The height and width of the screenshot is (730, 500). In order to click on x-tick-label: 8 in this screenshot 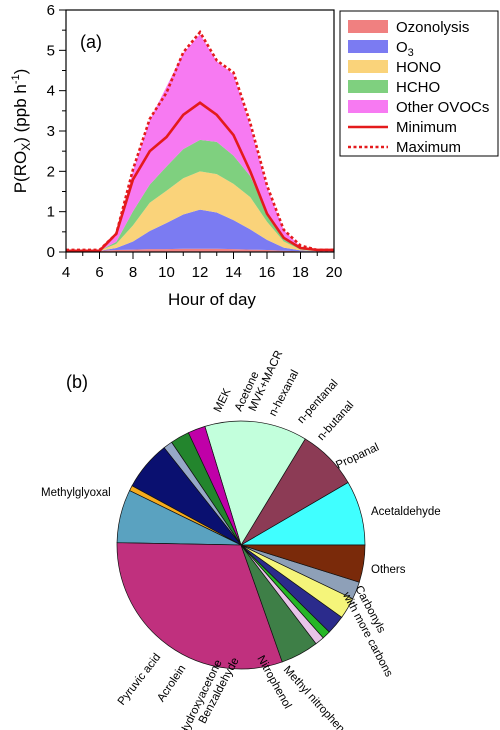, I will do `click(133, 272)`.